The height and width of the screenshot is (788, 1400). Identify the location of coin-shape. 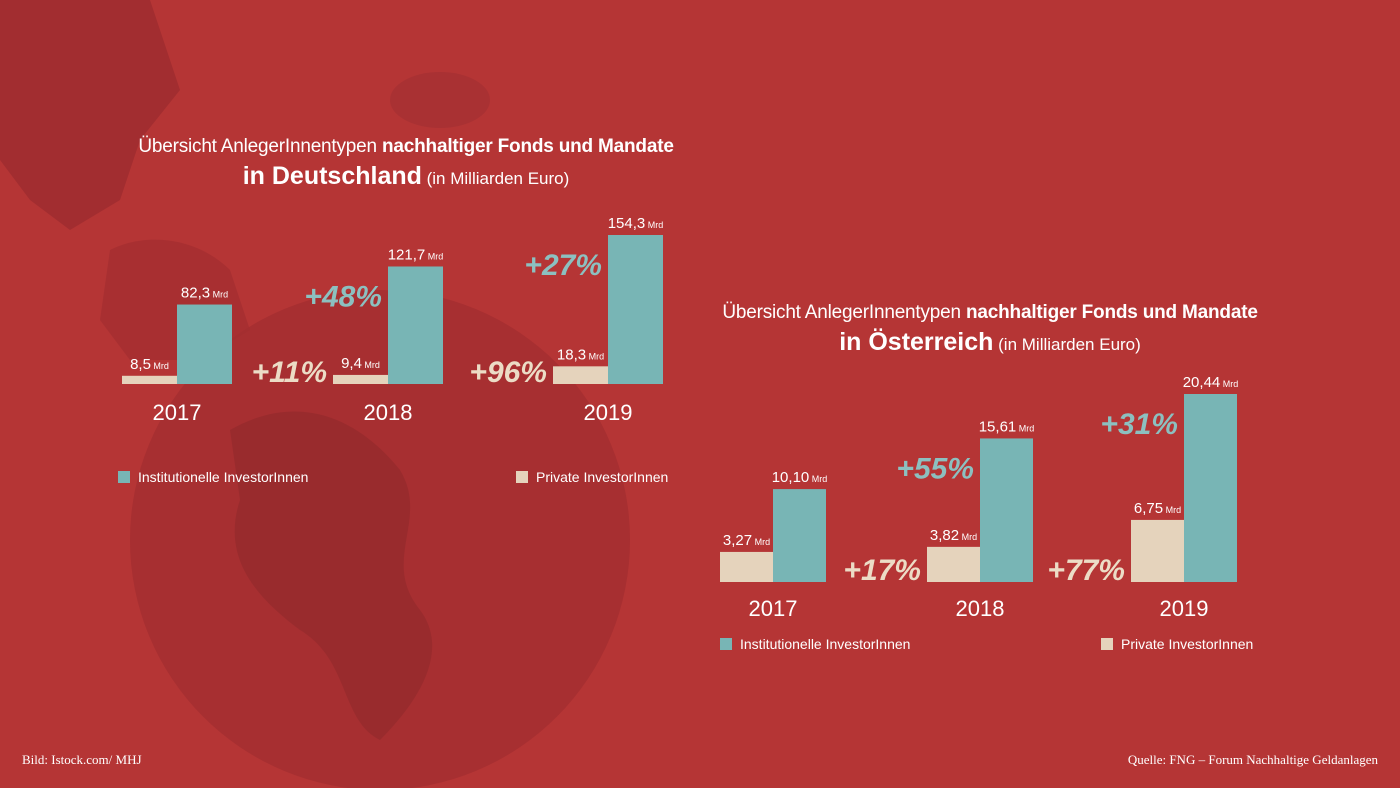
(440, 100).